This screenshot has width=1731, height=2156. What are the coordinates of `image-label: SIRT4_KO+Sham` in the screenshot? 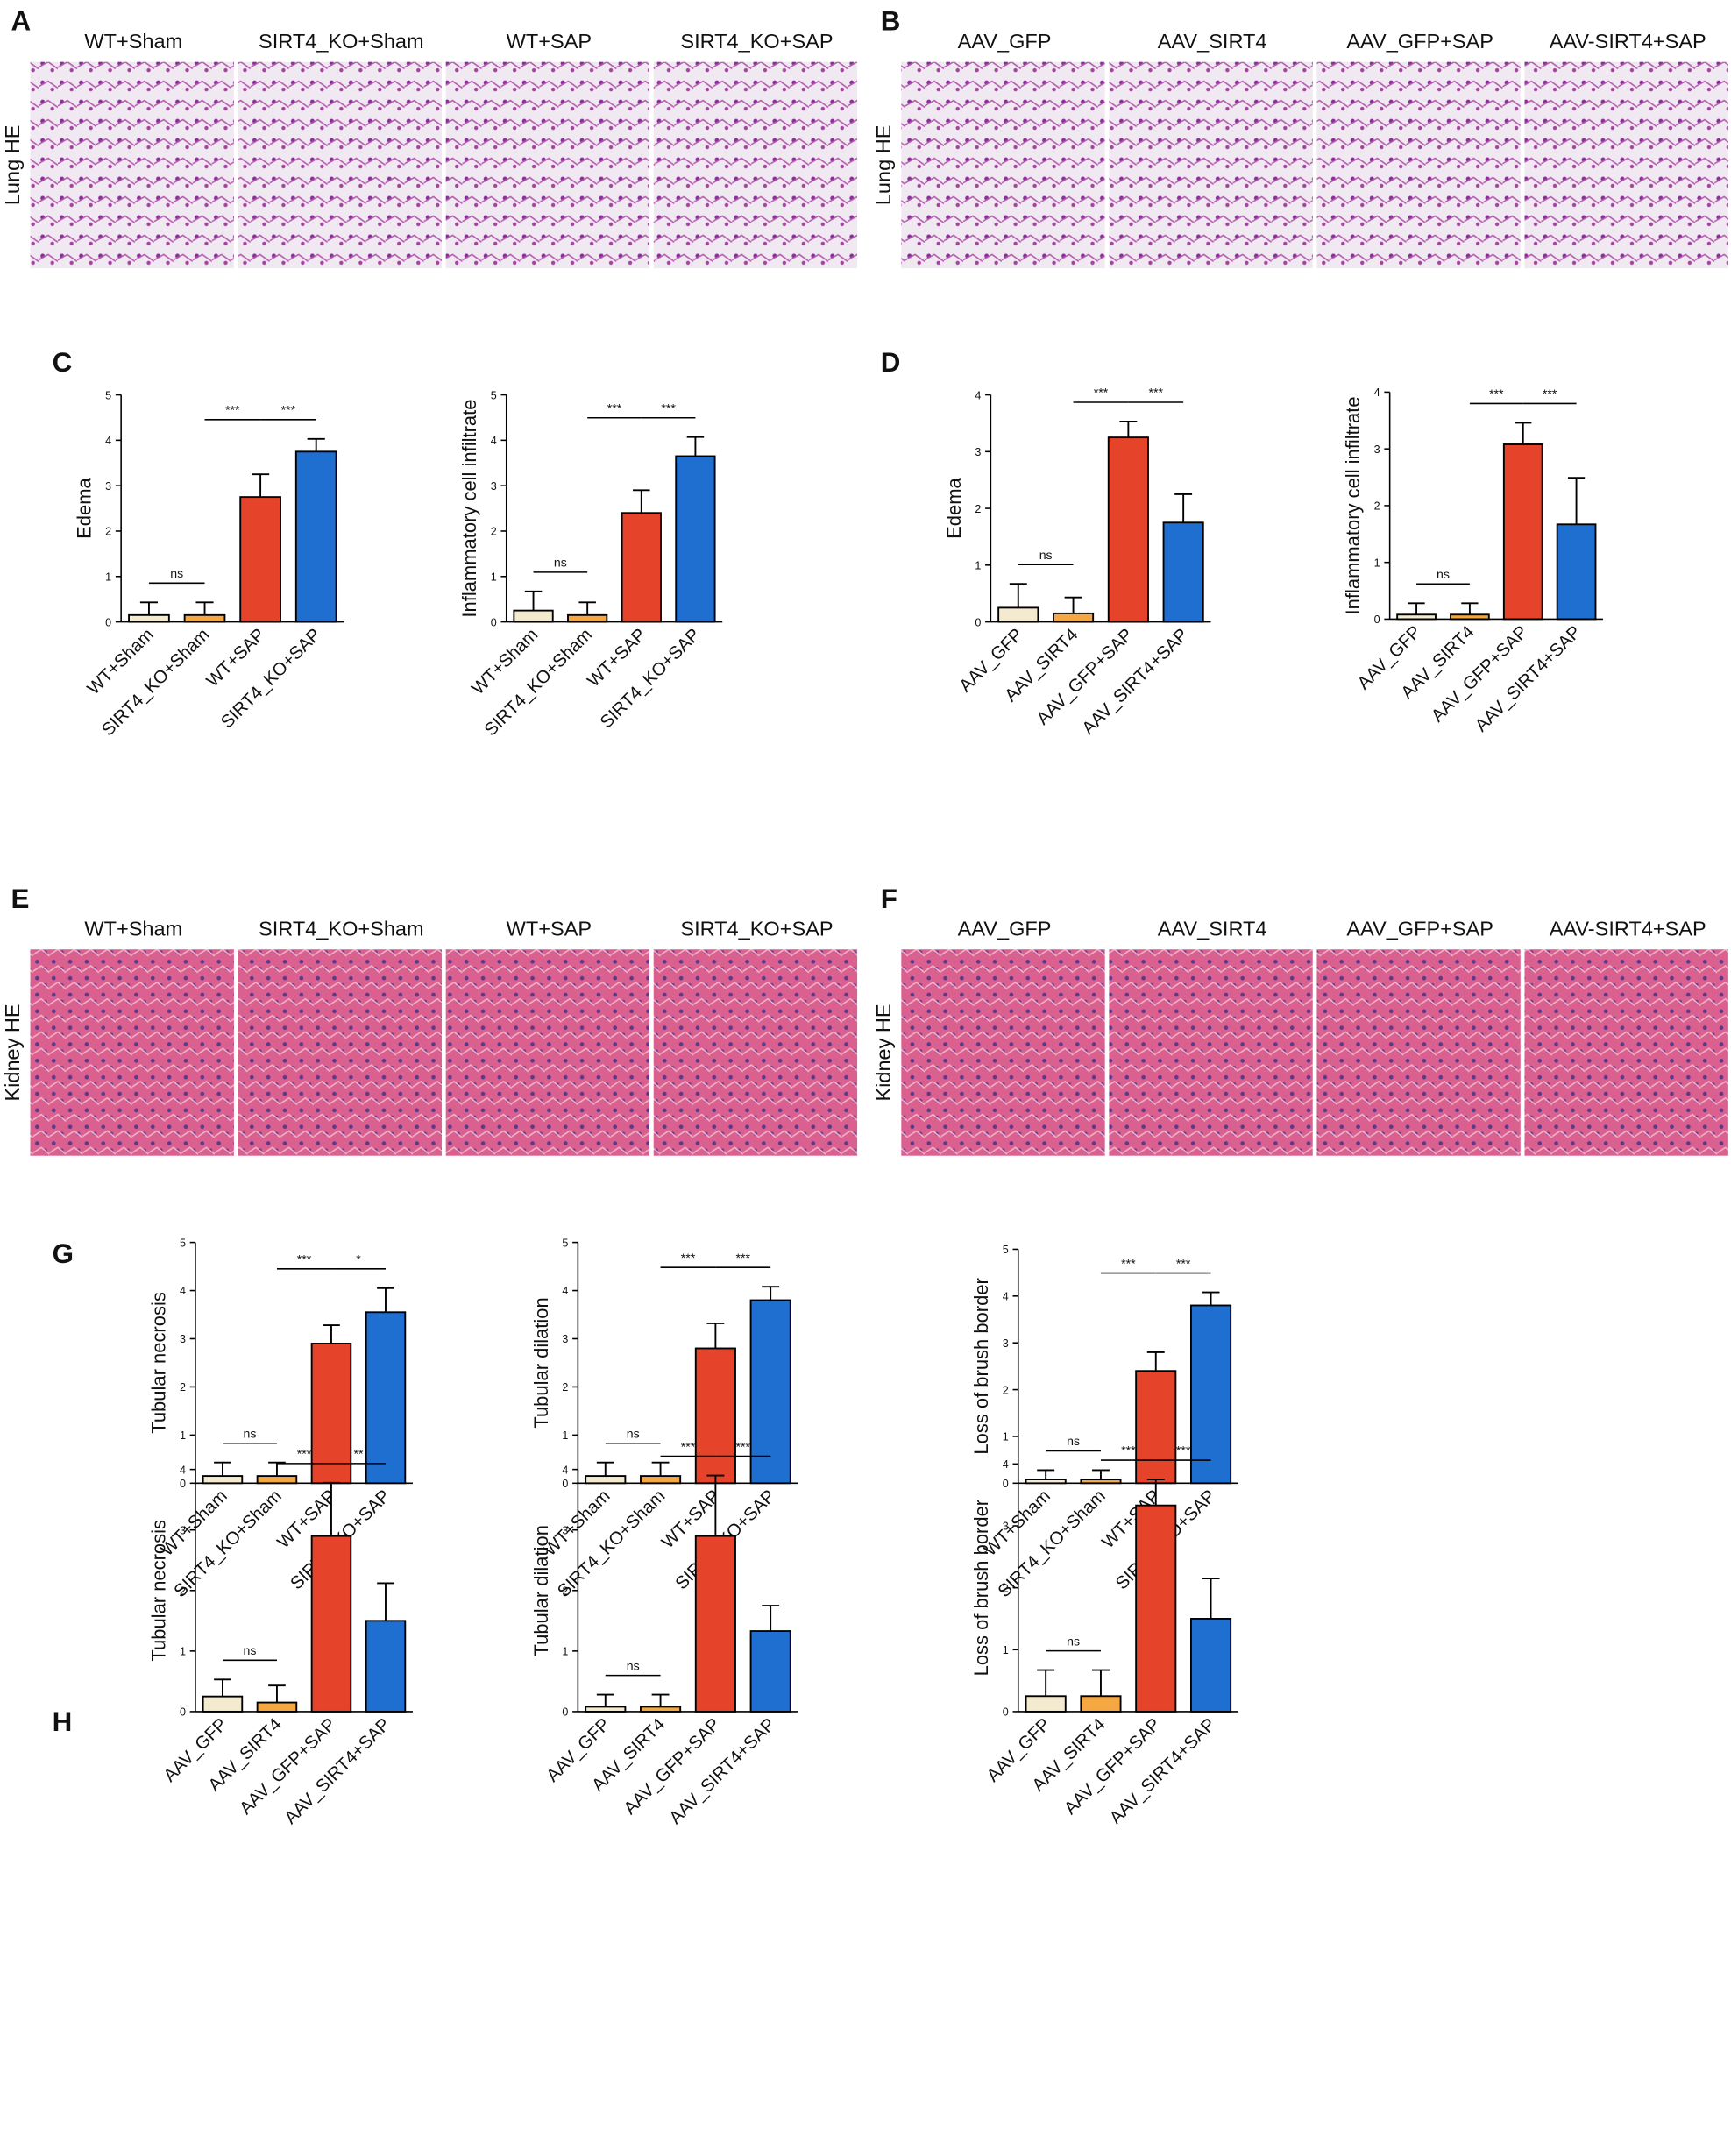 It's located at (341, 929).